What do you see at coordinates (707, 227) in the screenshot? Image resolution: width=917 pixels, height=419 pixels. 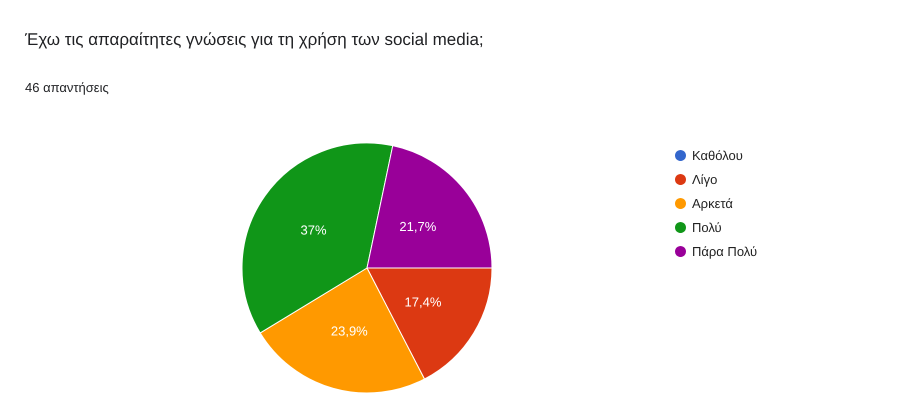 I see `legend-label: Πολύ` at bounding box center [707, 227].